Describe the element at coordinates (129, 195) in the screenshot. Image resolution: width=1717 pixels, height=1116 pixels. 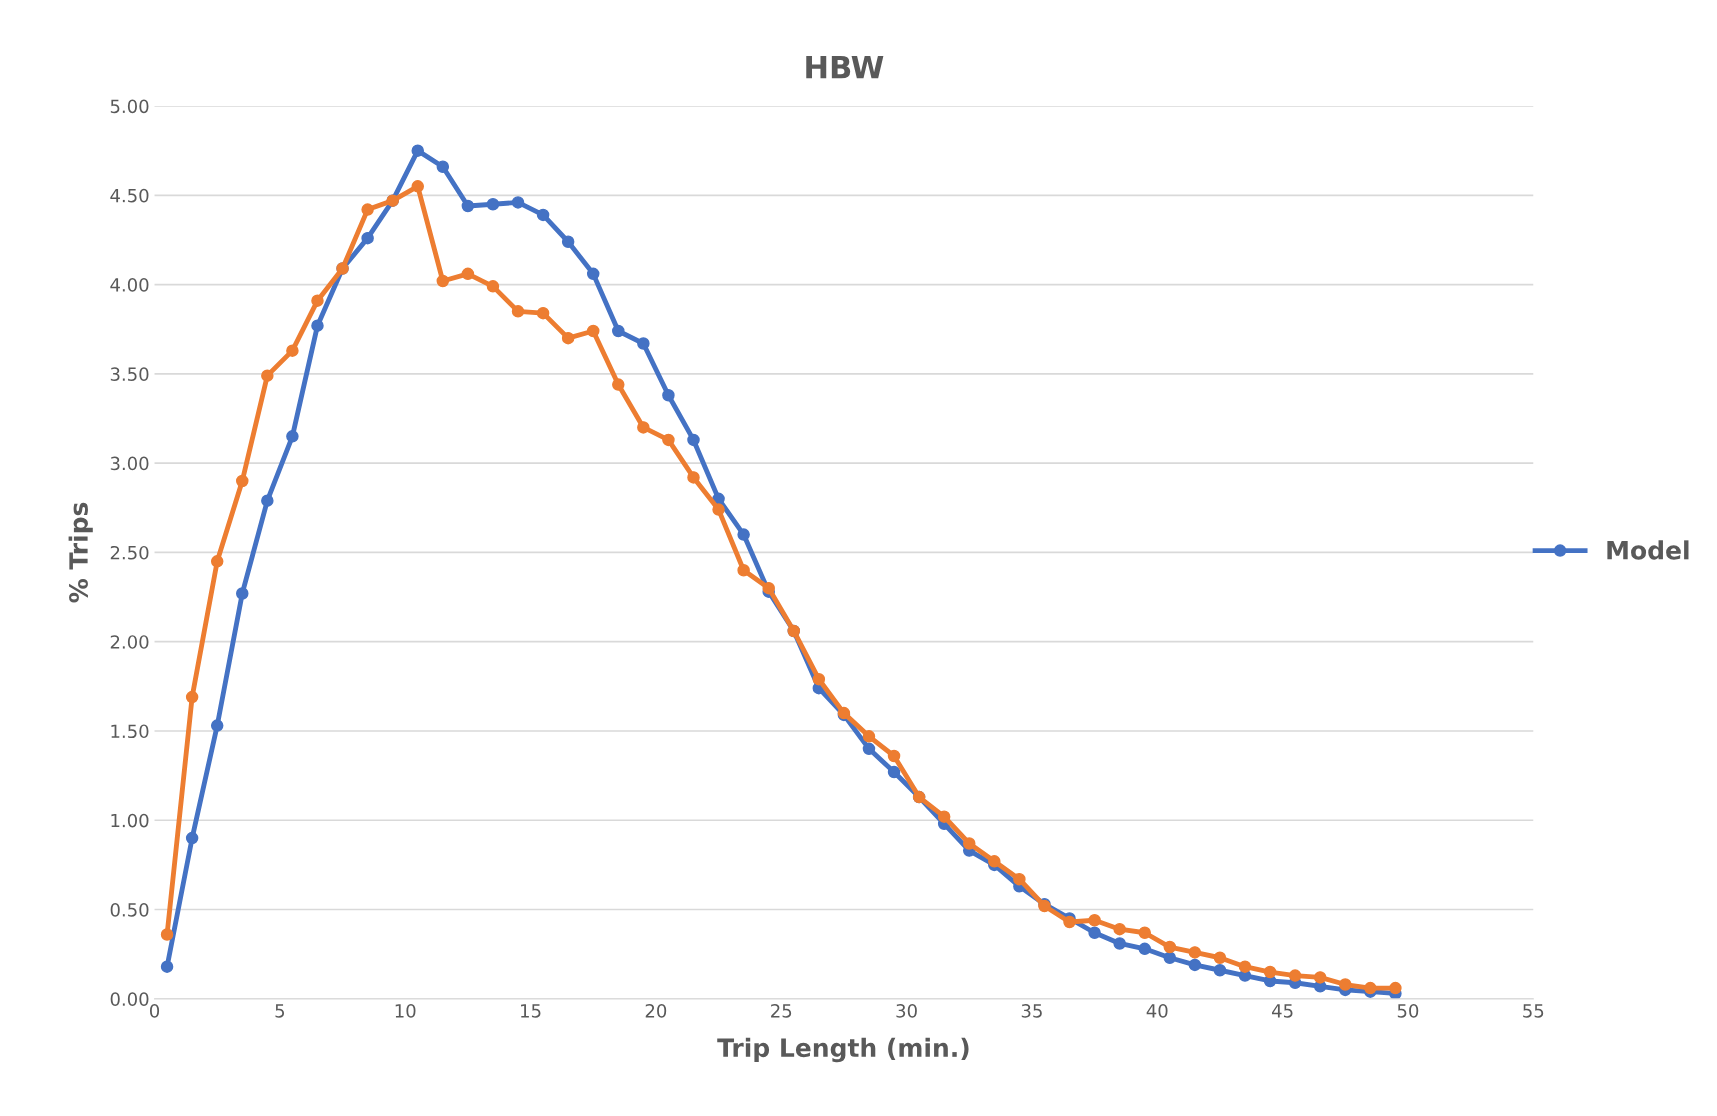
I see `y-tick-label: 4.50` at that location.